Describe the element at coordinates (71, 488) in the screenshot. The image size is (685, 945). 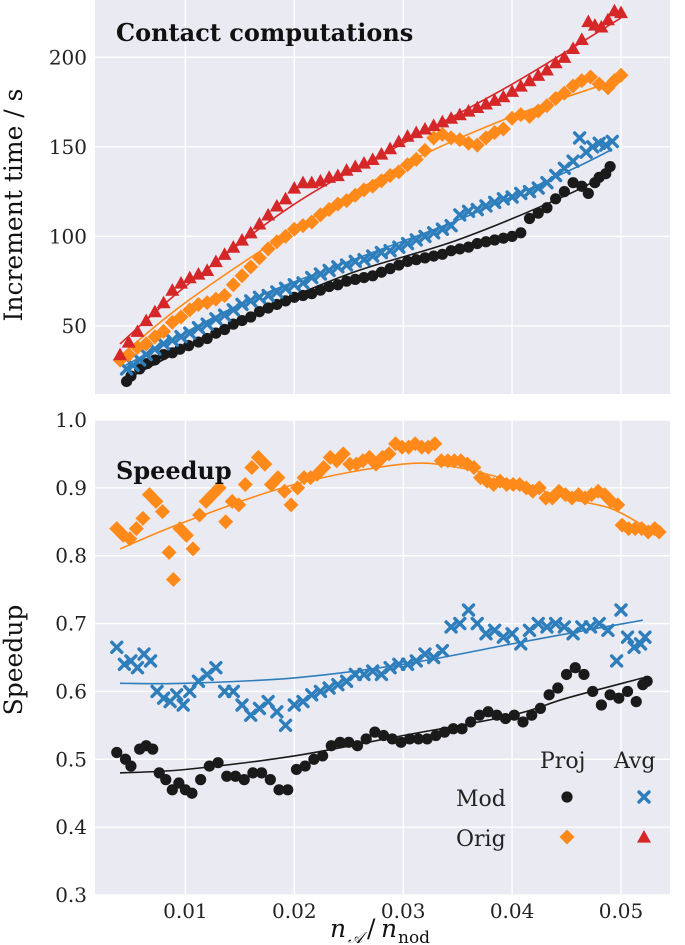
I see `bottom-y-tick-label: 0.9` at that location.